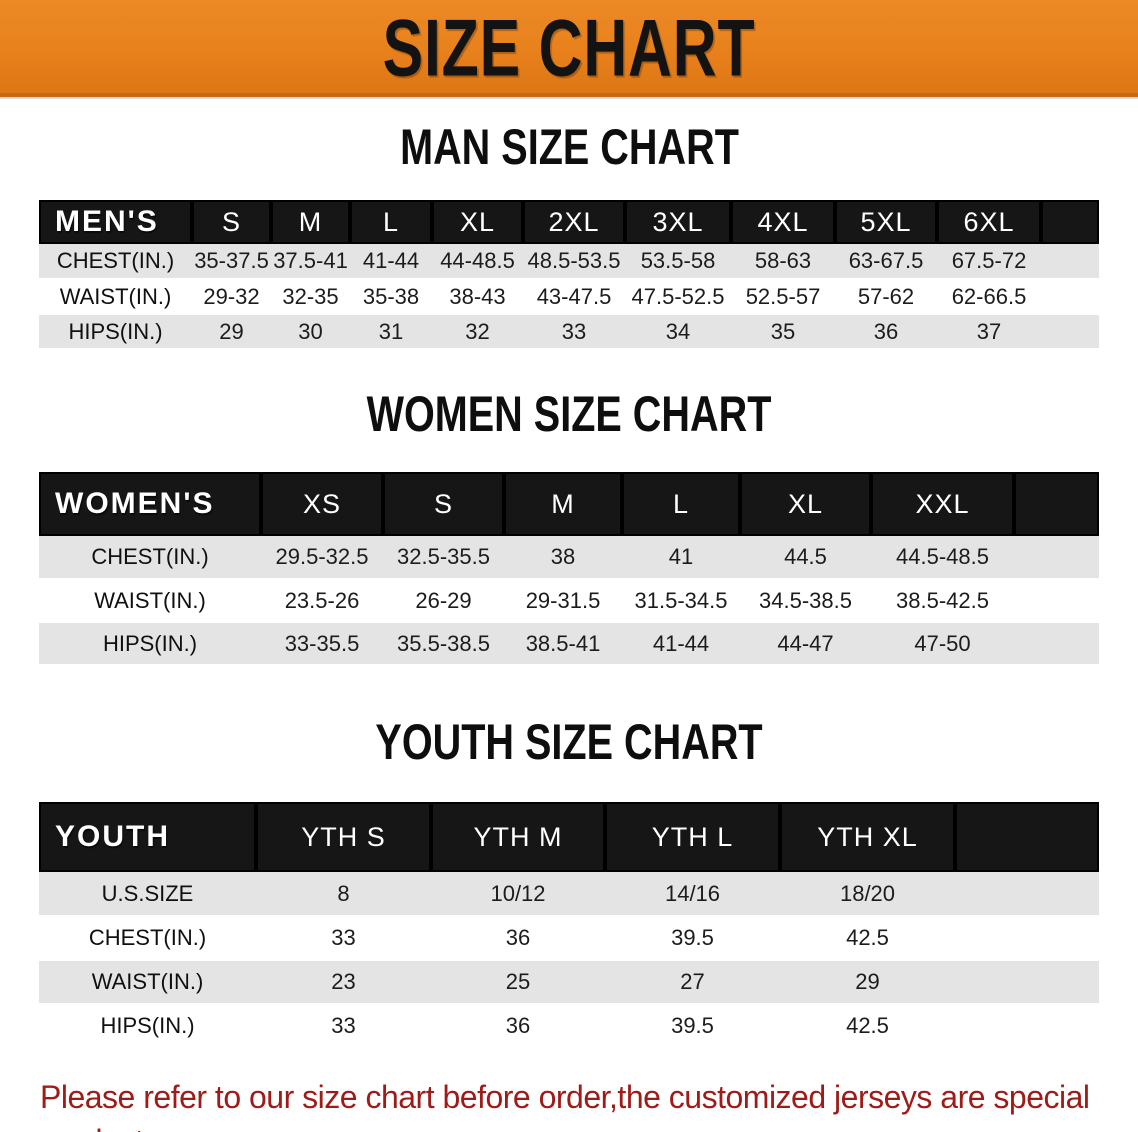 The height and width of the screenshot is (1132, 1138). Describe the element at coordinates (231, 296) in the screenshot. I see `measurement-value: 29-32` at that location.